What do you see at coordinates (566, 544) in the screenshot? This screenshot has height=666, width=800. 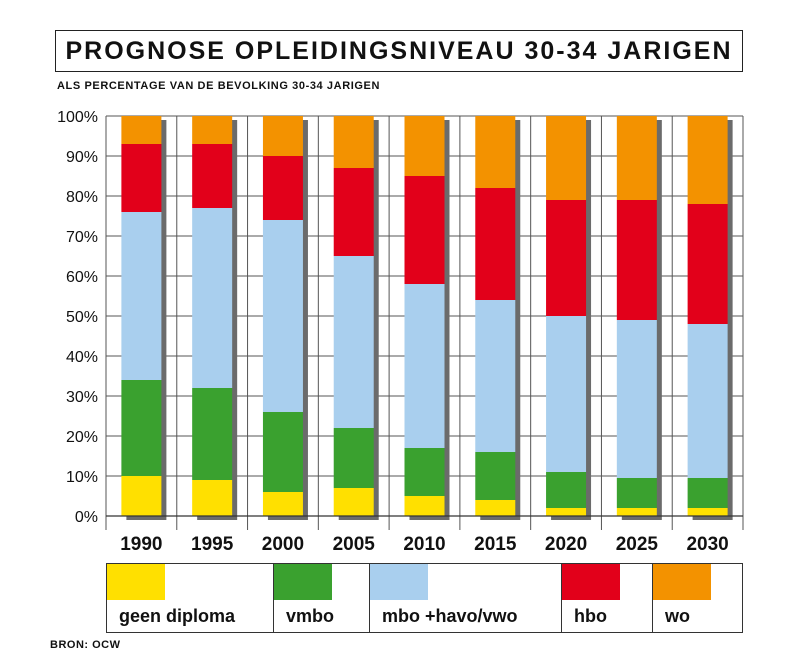 I see `x-tick-label: 2020` at bounding box center [566, 544].